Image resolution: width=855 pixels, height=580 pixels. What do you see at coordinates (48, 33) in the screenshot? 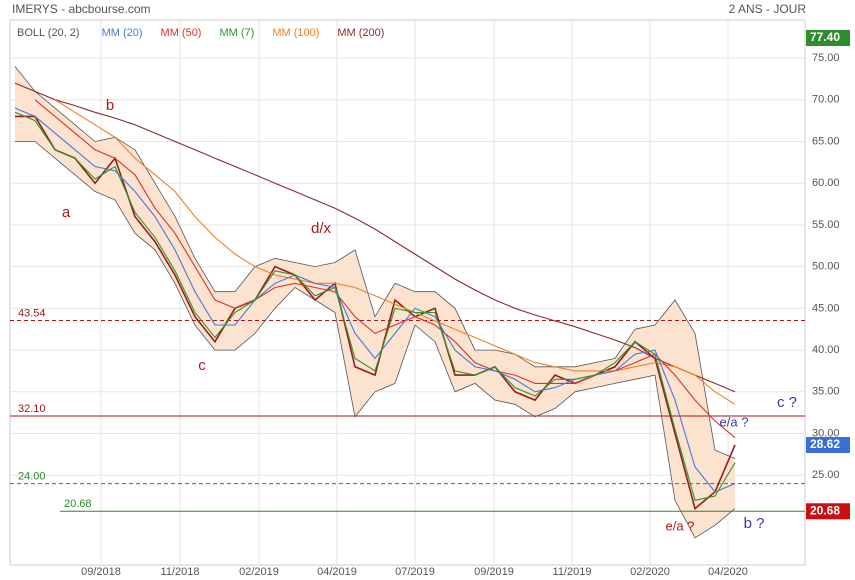
I see `legend-entry: BOLL (20, 2)` at bounding box center [48, 33].